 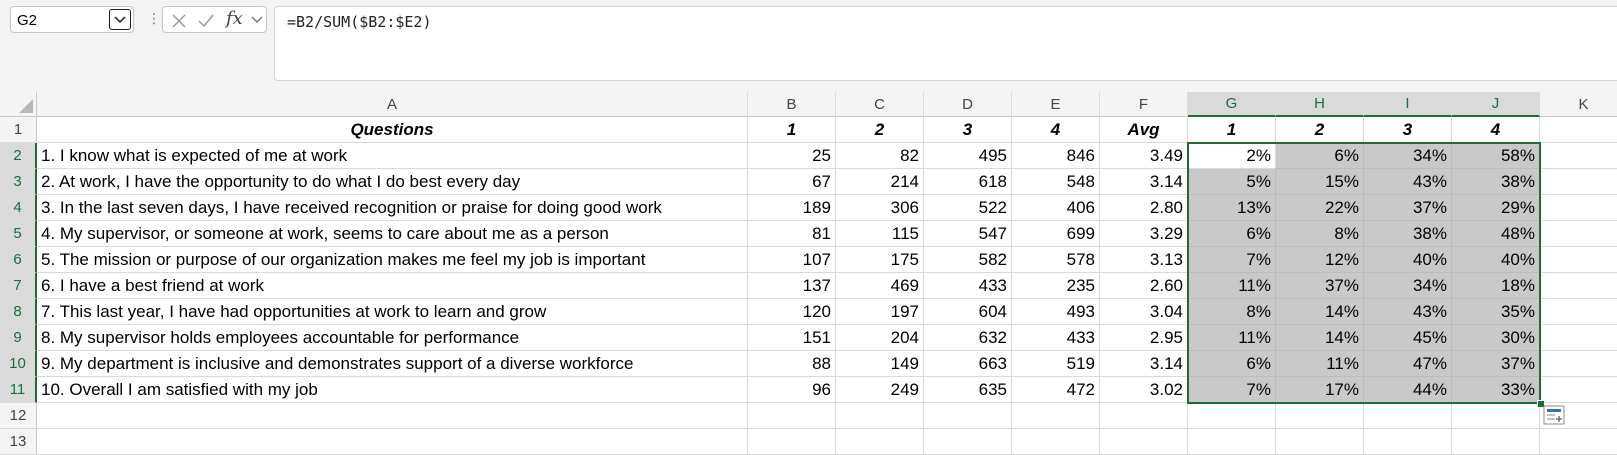 I want to click on header-cell-d: 3, so click(x=968, y=130).